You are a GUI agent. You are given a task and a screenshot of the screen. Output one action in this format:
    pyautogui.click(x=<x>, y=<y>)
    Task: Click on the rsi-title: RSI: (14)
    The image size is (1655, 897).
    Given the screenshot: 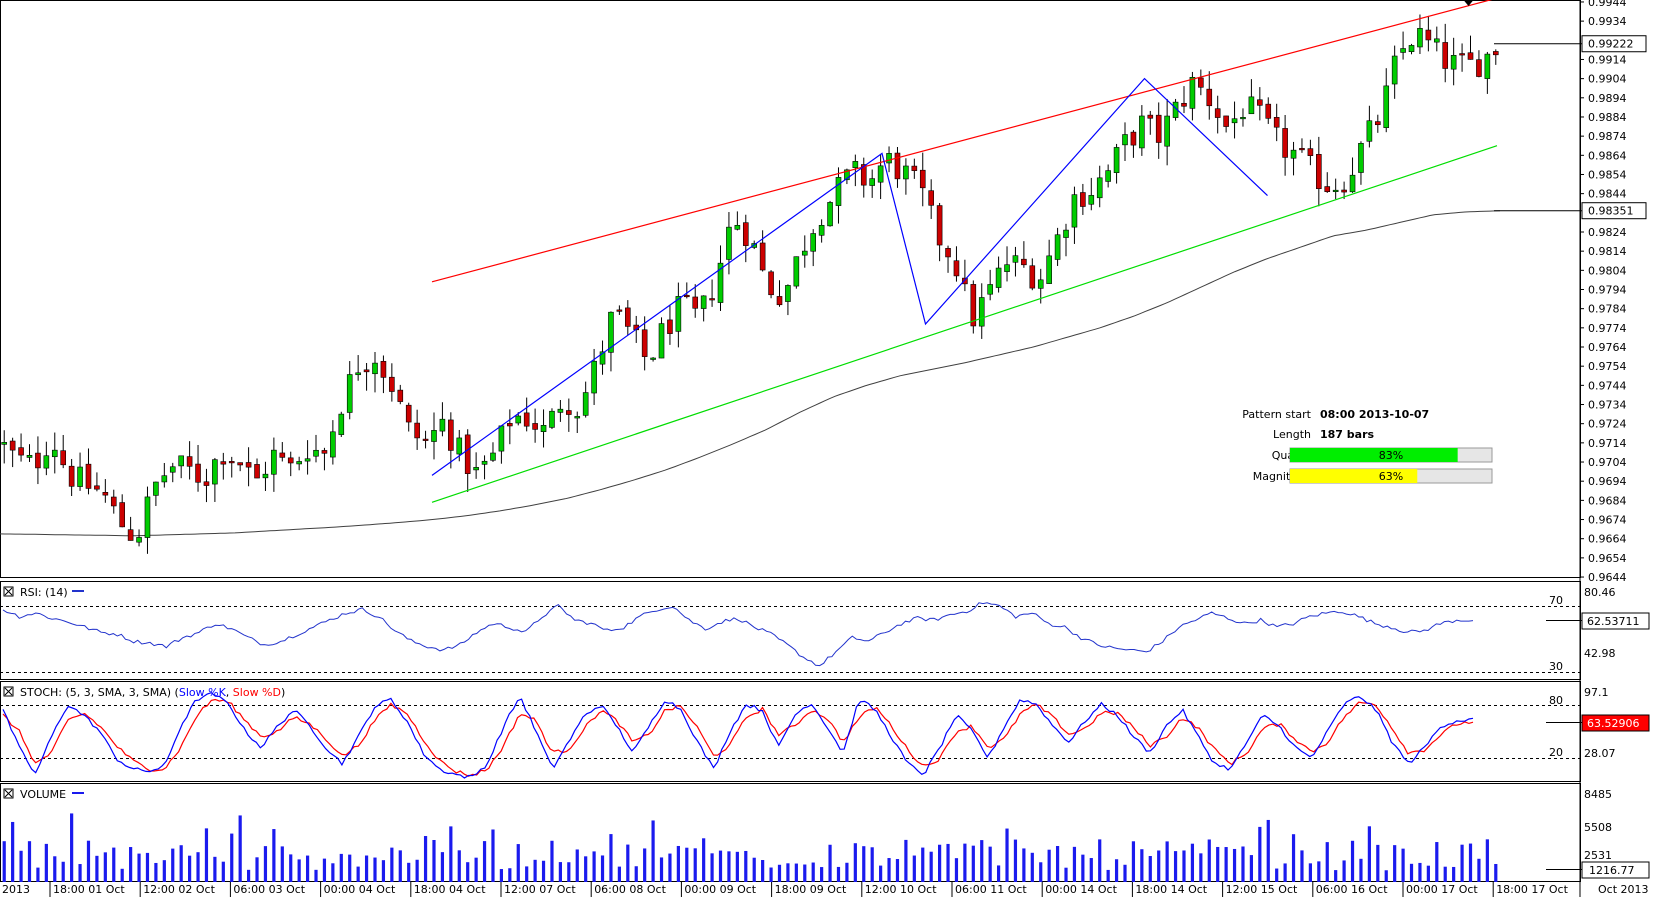 What is the action you would take?
    pyautogui.click(x=44, y=592)
    